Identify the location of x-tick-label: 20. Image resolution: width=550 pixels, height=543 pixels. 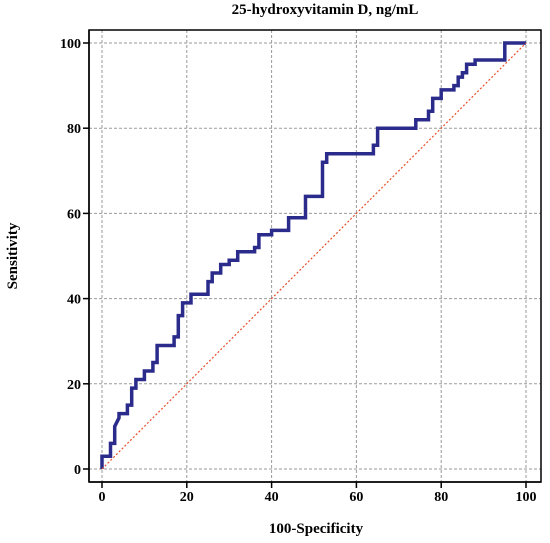
(187, 497).